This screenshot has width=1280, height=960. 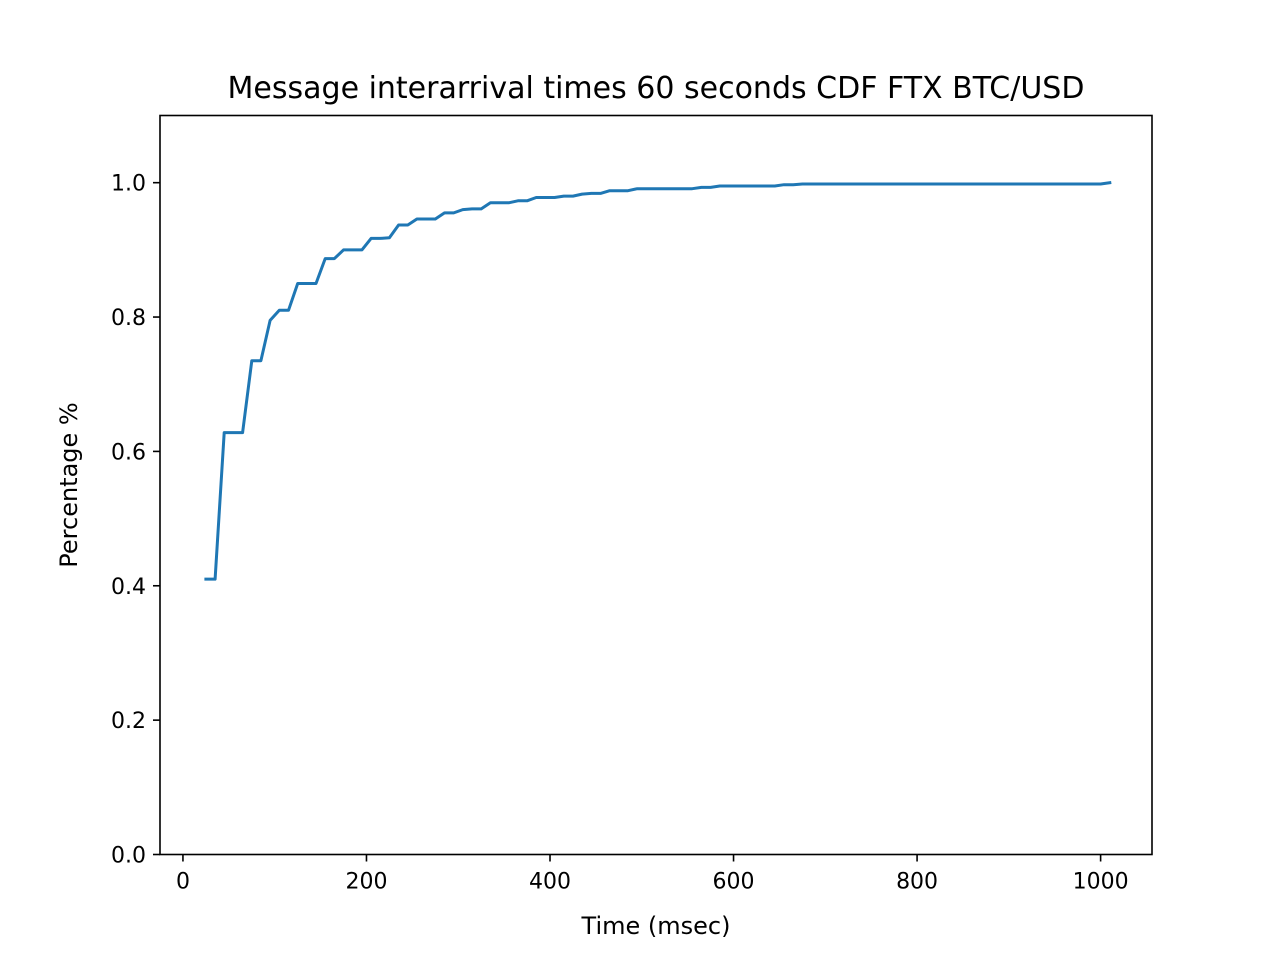 What do you see at coordinates (183, 882) in the screenshot?
I see `x-tick-label: 0` at bounding box center [183, 882].